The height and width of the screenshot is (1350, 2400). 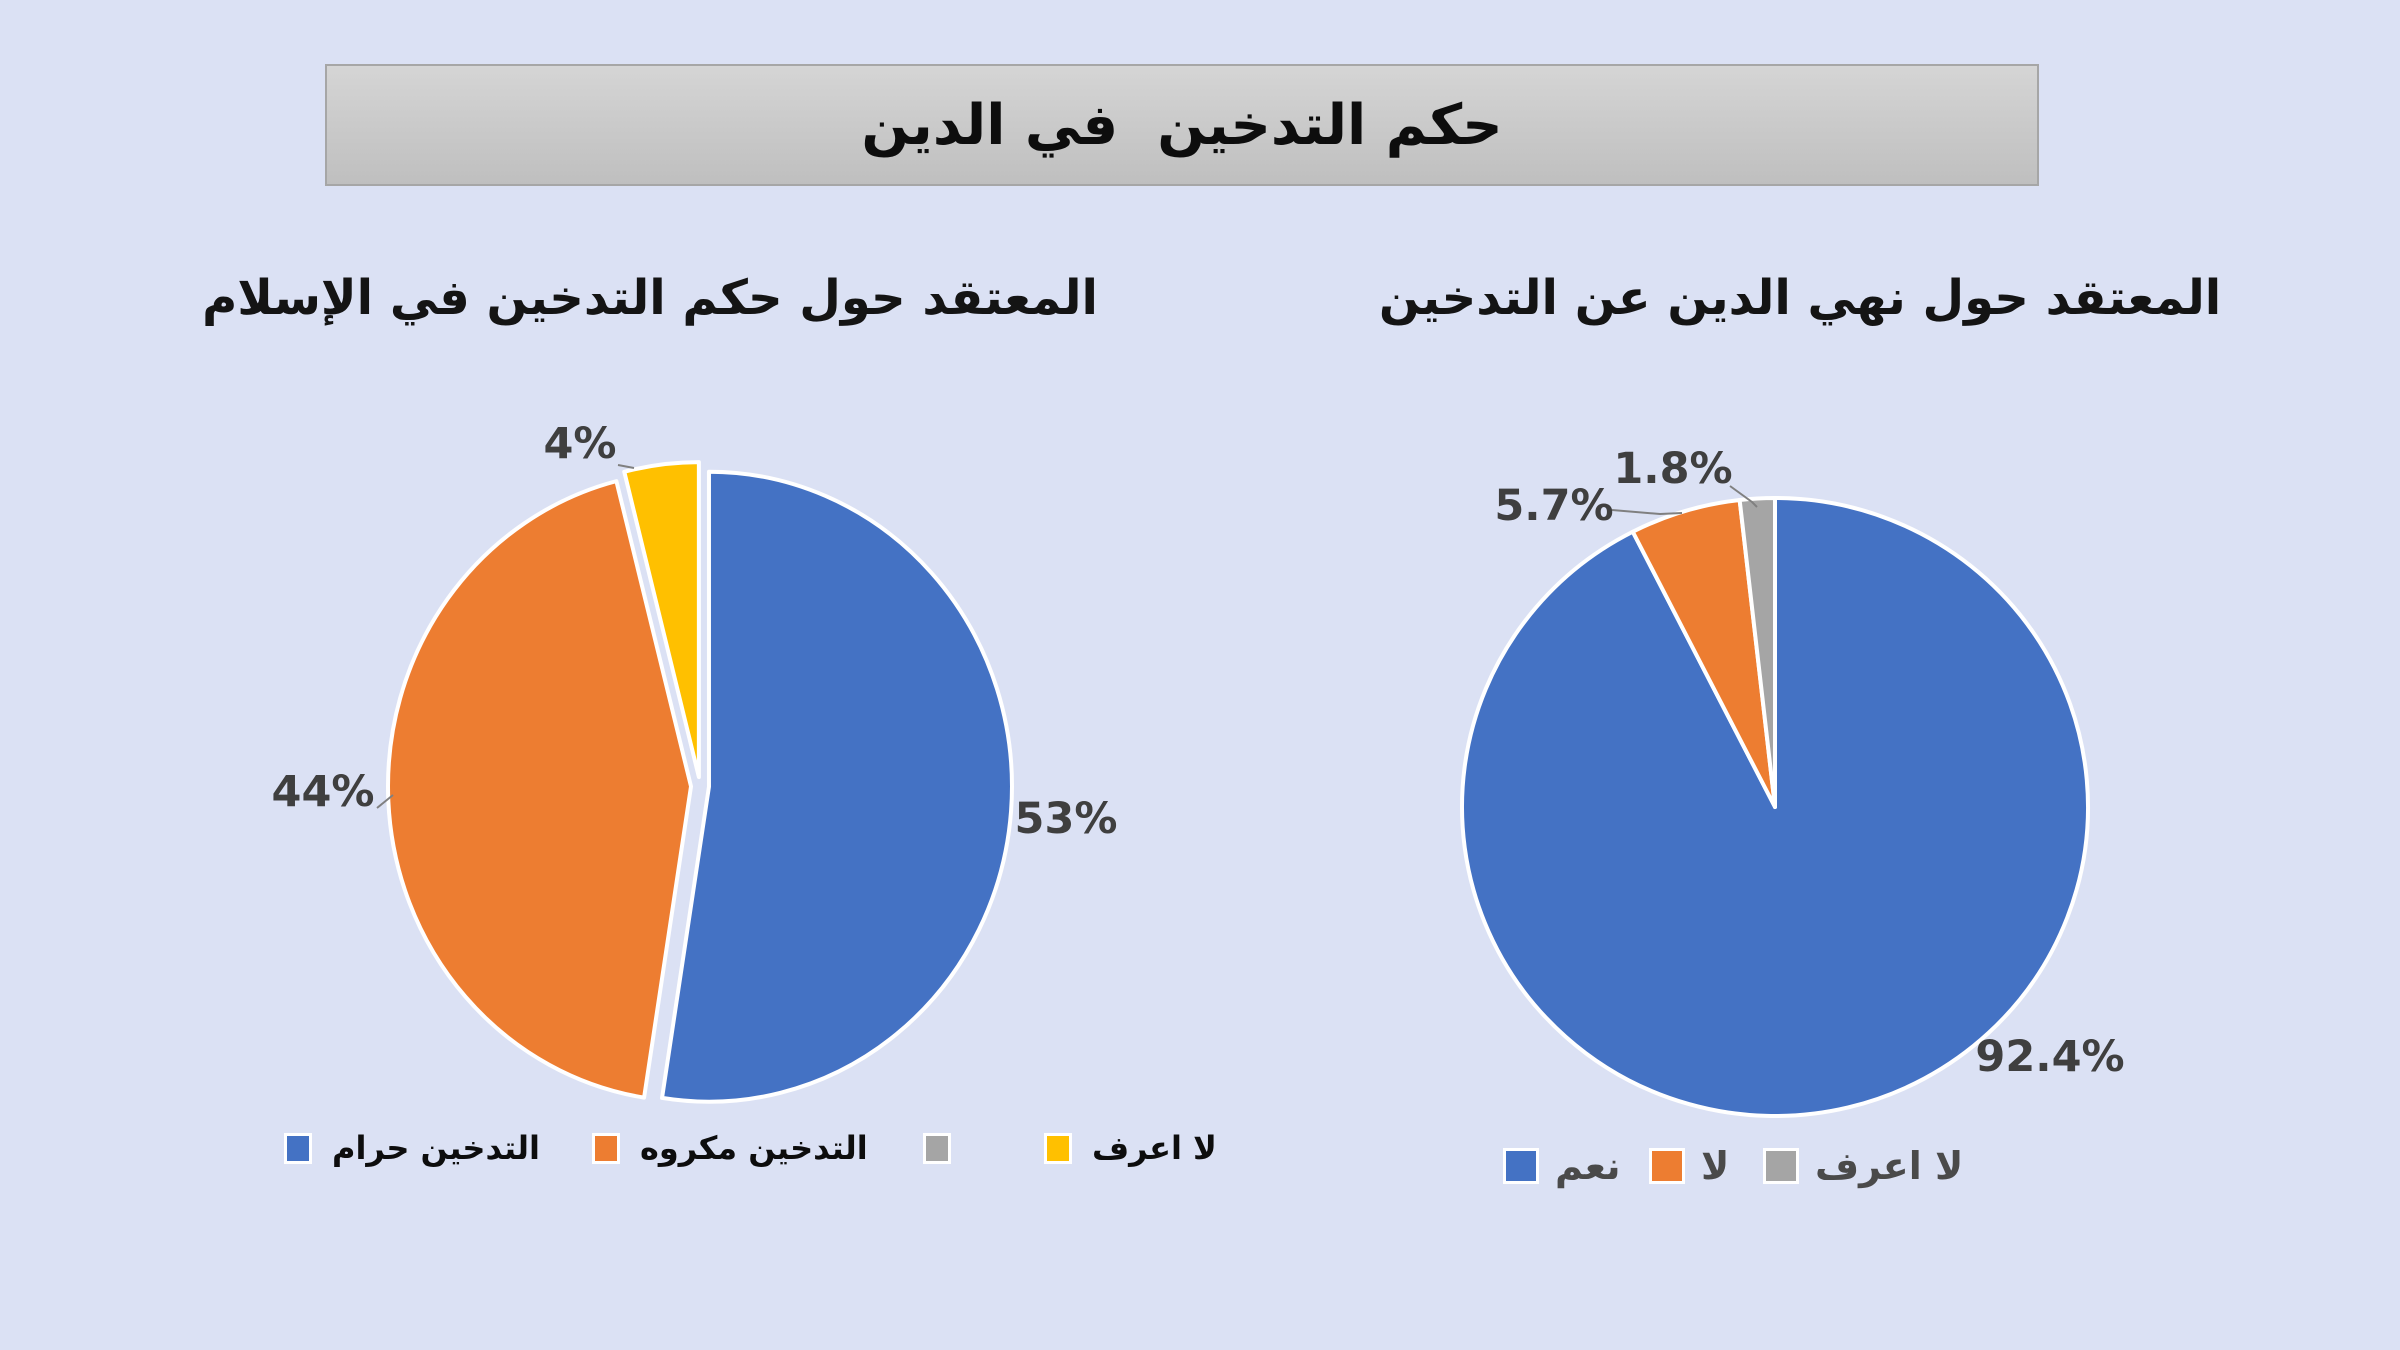 I want to click on pie-0-data-label-3: 4%, so click(x=579, y=444).